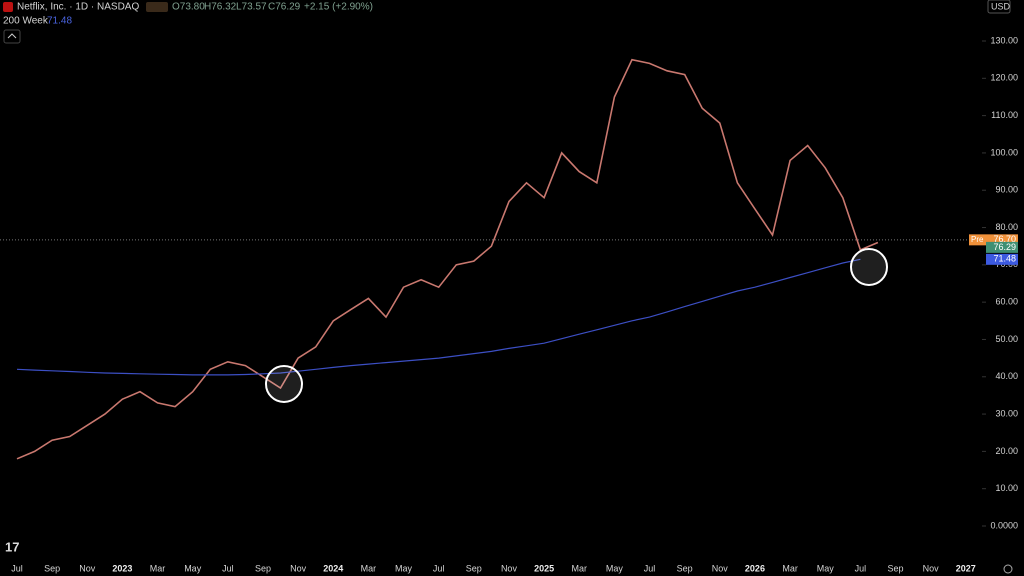 Image resolution: width=1024 pixels, height=576 pixels. What do you see at coordinates (220, 7) in the screenshot?
I see `high: H76.32` at bounding box center [220, 7].